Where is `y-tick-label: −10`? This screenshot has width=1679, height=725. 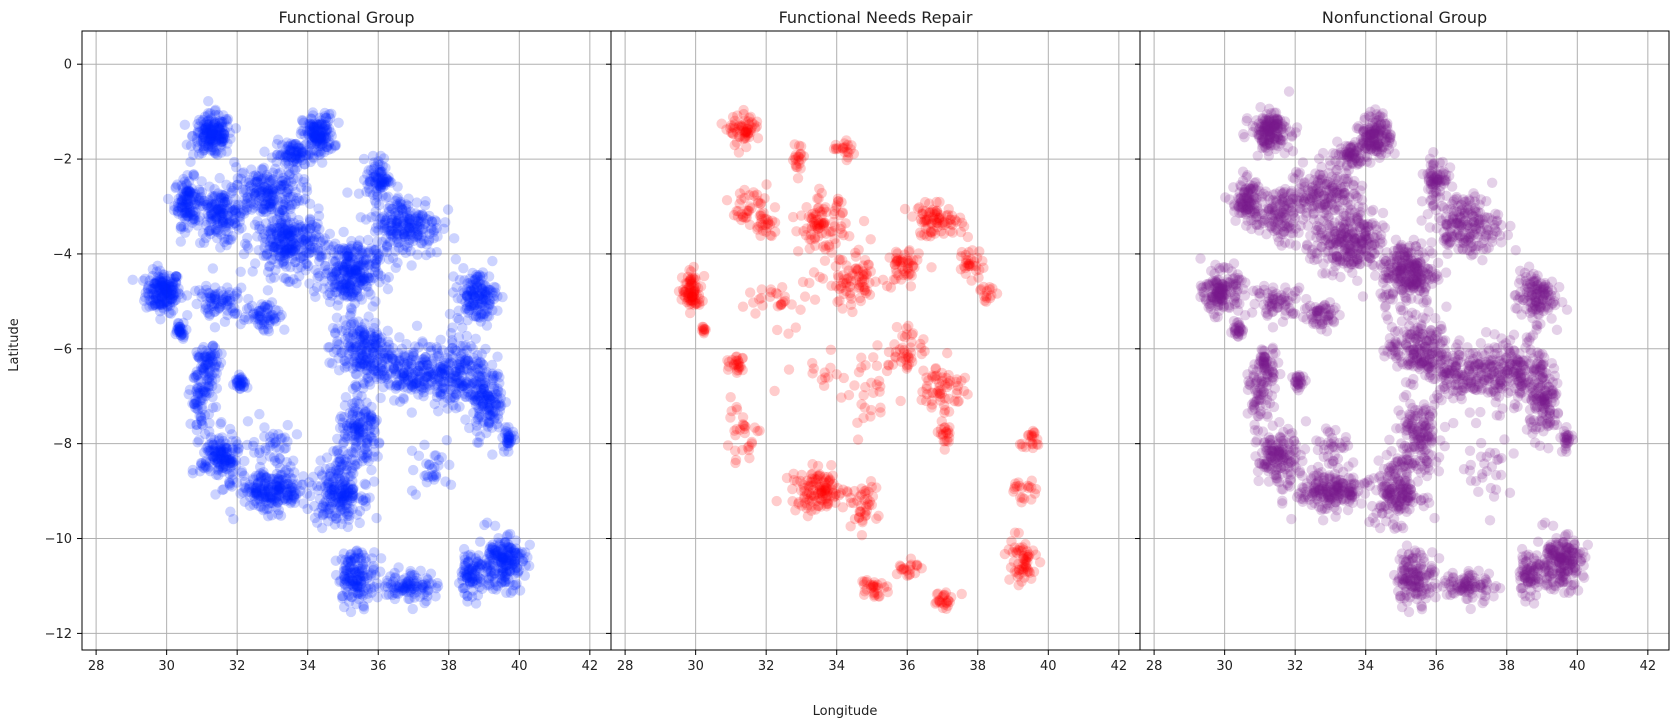
y-tick-label: −10 is located at coordinates (58, 539).